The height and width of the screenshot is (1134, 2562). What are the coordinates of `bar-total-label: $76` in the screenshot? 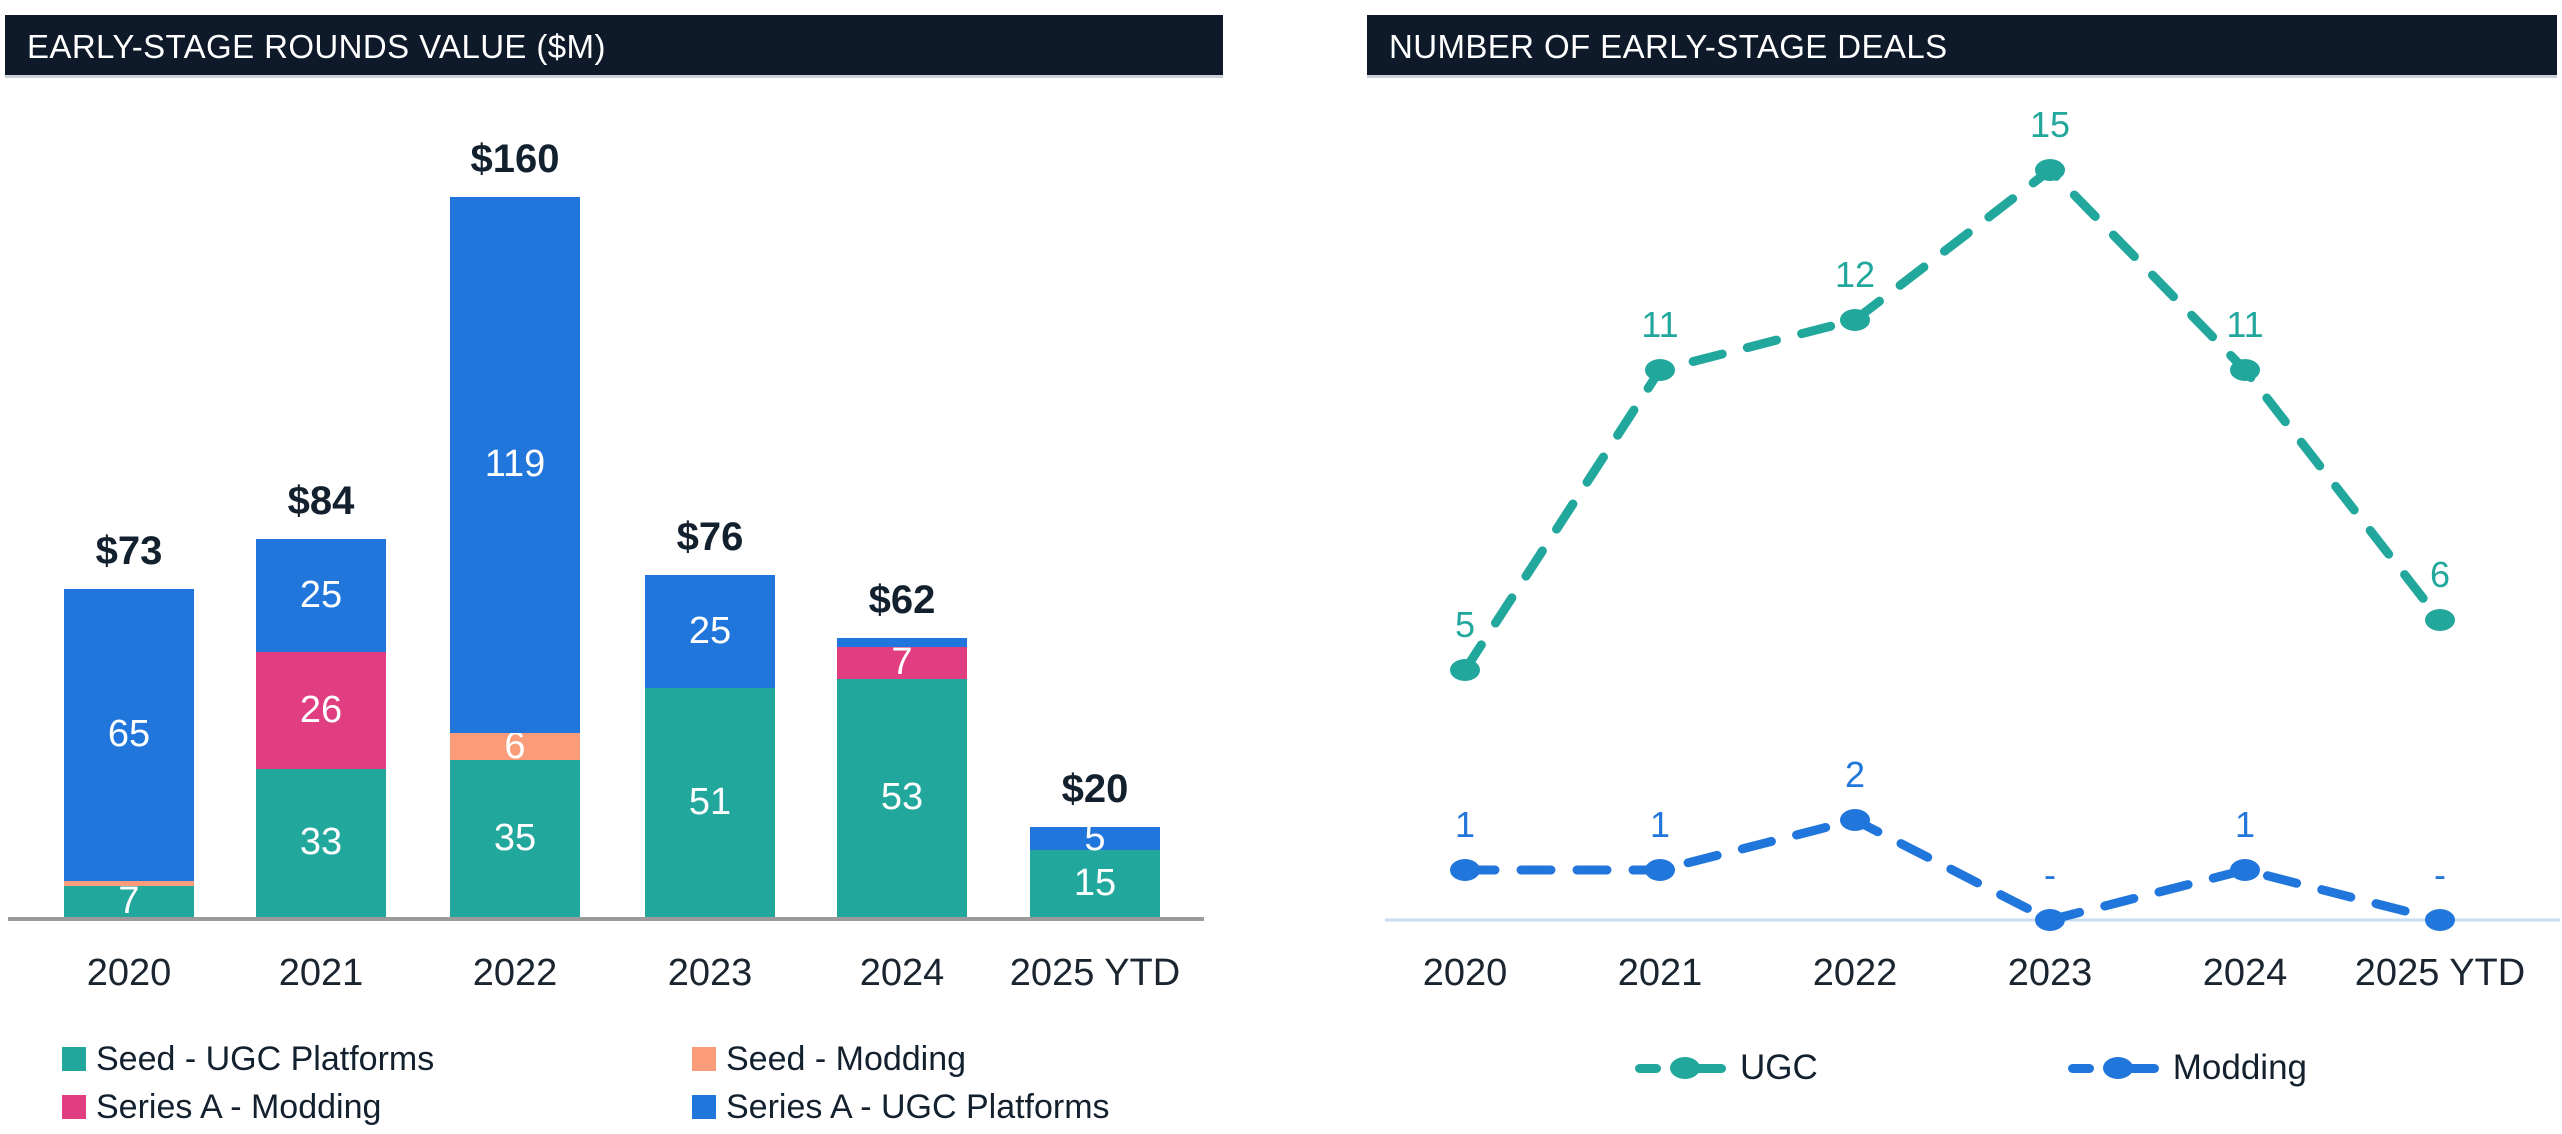 It's located at (710, 537).